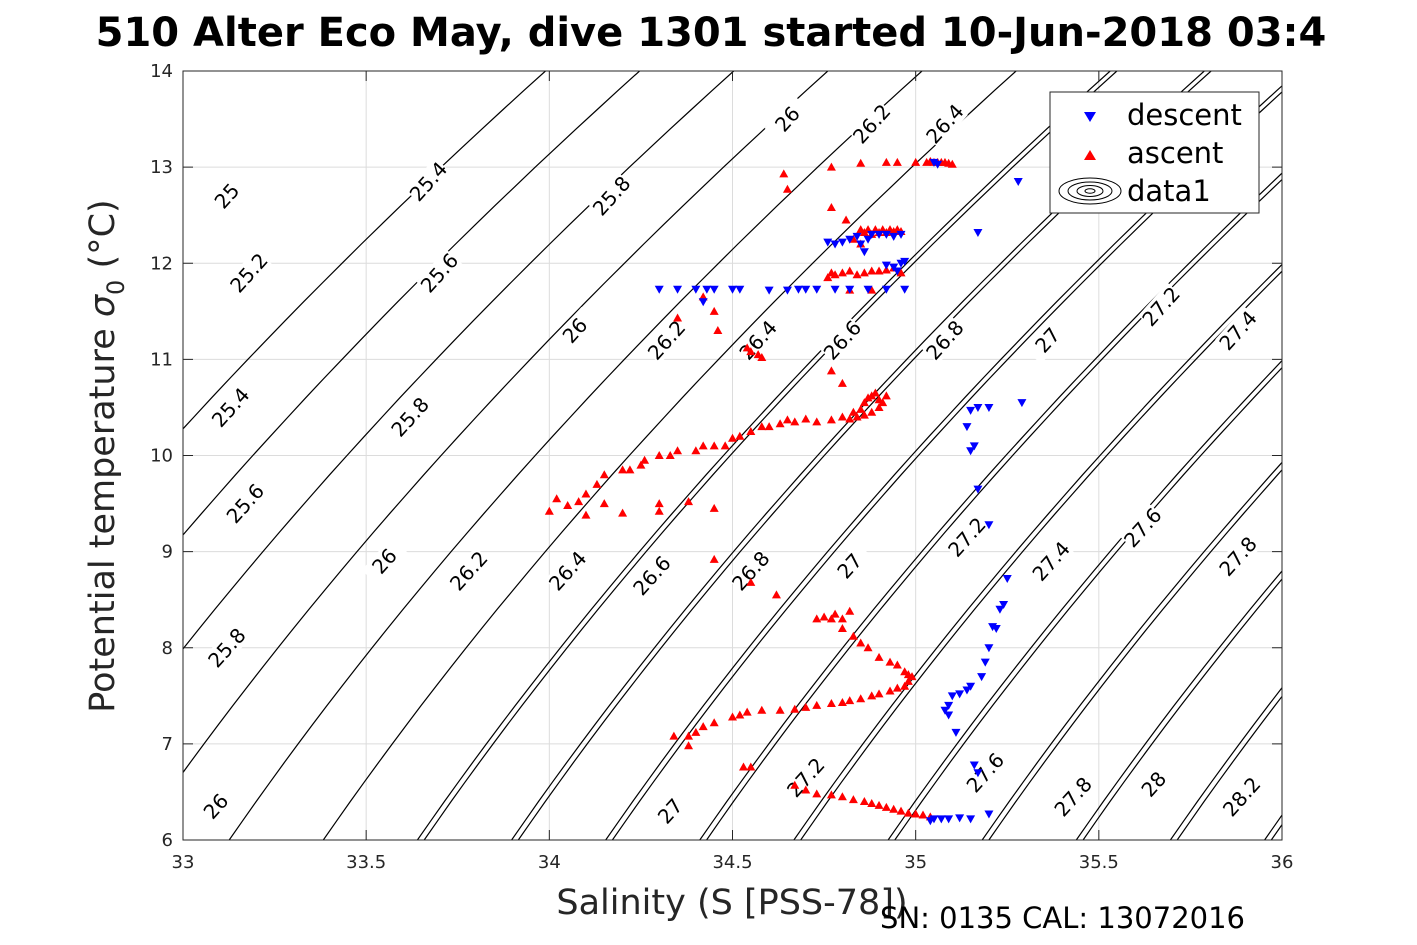 The image size is (1417, 945). What do you see at coordinates (167, 744) in the screenshot?
I see `y-tick-label: 7` at bounding box center [167, 744].